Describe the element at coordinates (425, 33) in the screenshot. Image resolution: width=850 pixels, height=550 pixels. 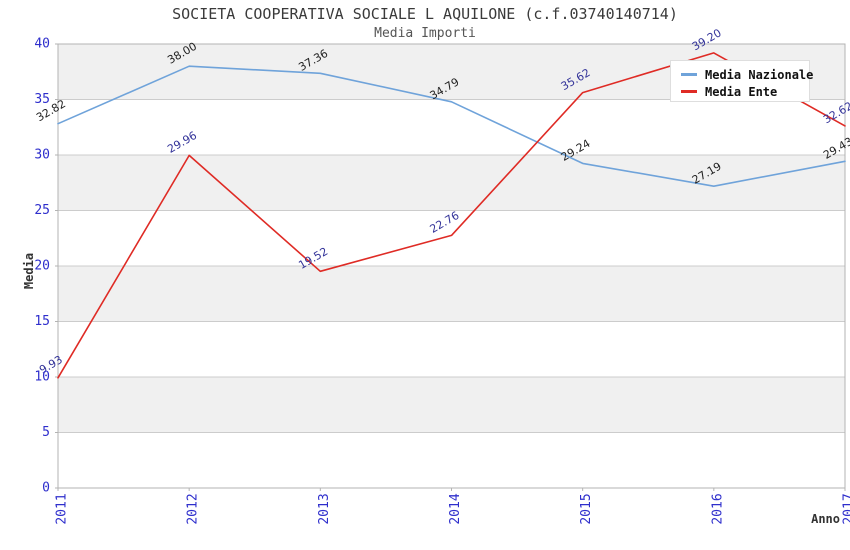
I see `chart-subtitle: Media Importi` at that location.